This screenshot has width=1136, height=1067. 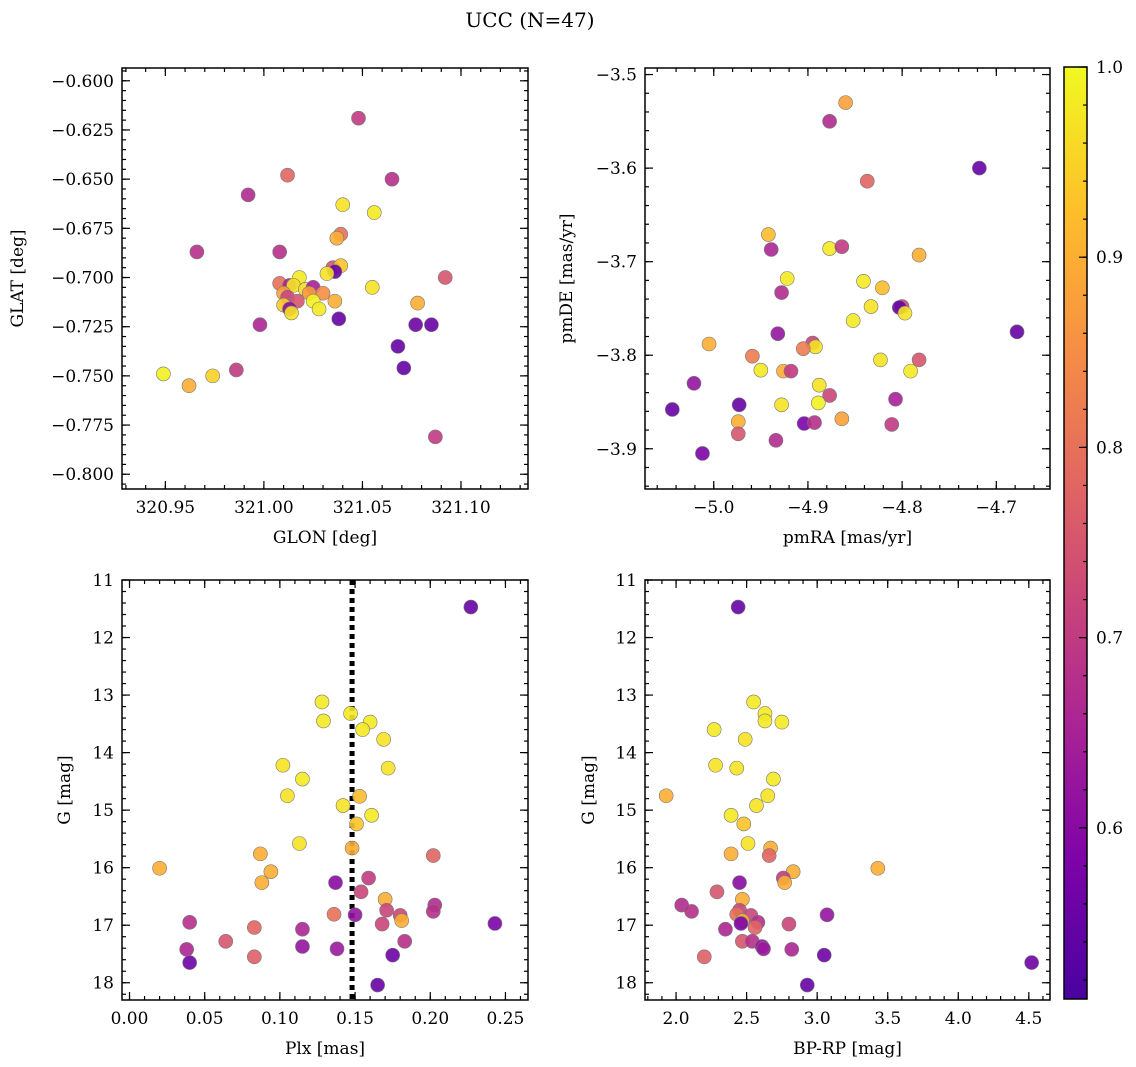 I want to click on colorbar: 0.6 0.7 0.8 0.9 1.0, so click(x=1093, y=529).